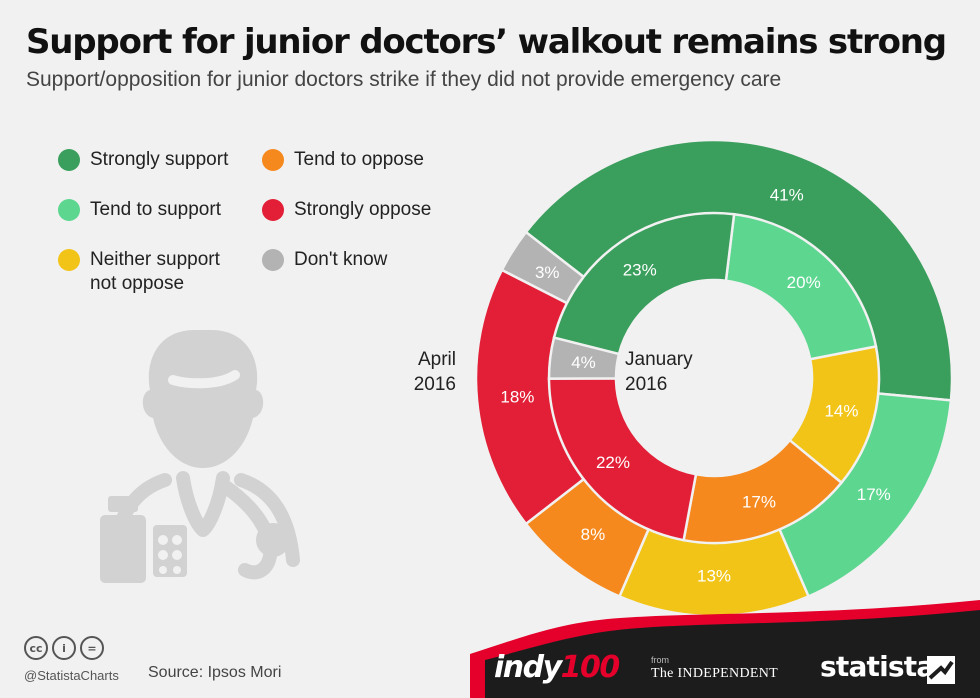 The height and width of the screenshot is (698, 980). Describe the element at coordinates (36, 648) in the screenshot. I see `creative-commons-icon: cc` at that location.